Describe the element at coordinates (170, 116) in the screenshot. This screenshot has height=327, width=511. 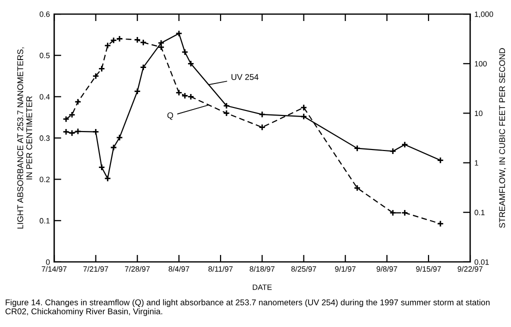
I see `text: Q` at that location.